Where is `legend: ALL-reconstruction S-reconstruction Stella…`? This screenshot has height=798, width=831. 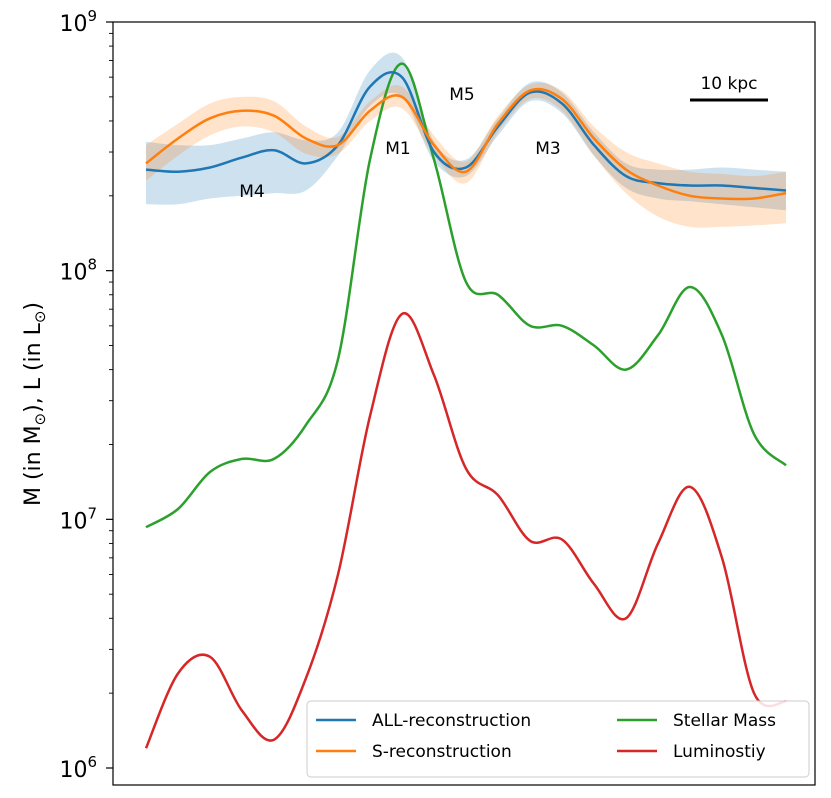
legend: ALL-reconstruction S-reconstruction Stella… is located at coordinates (558, 739).